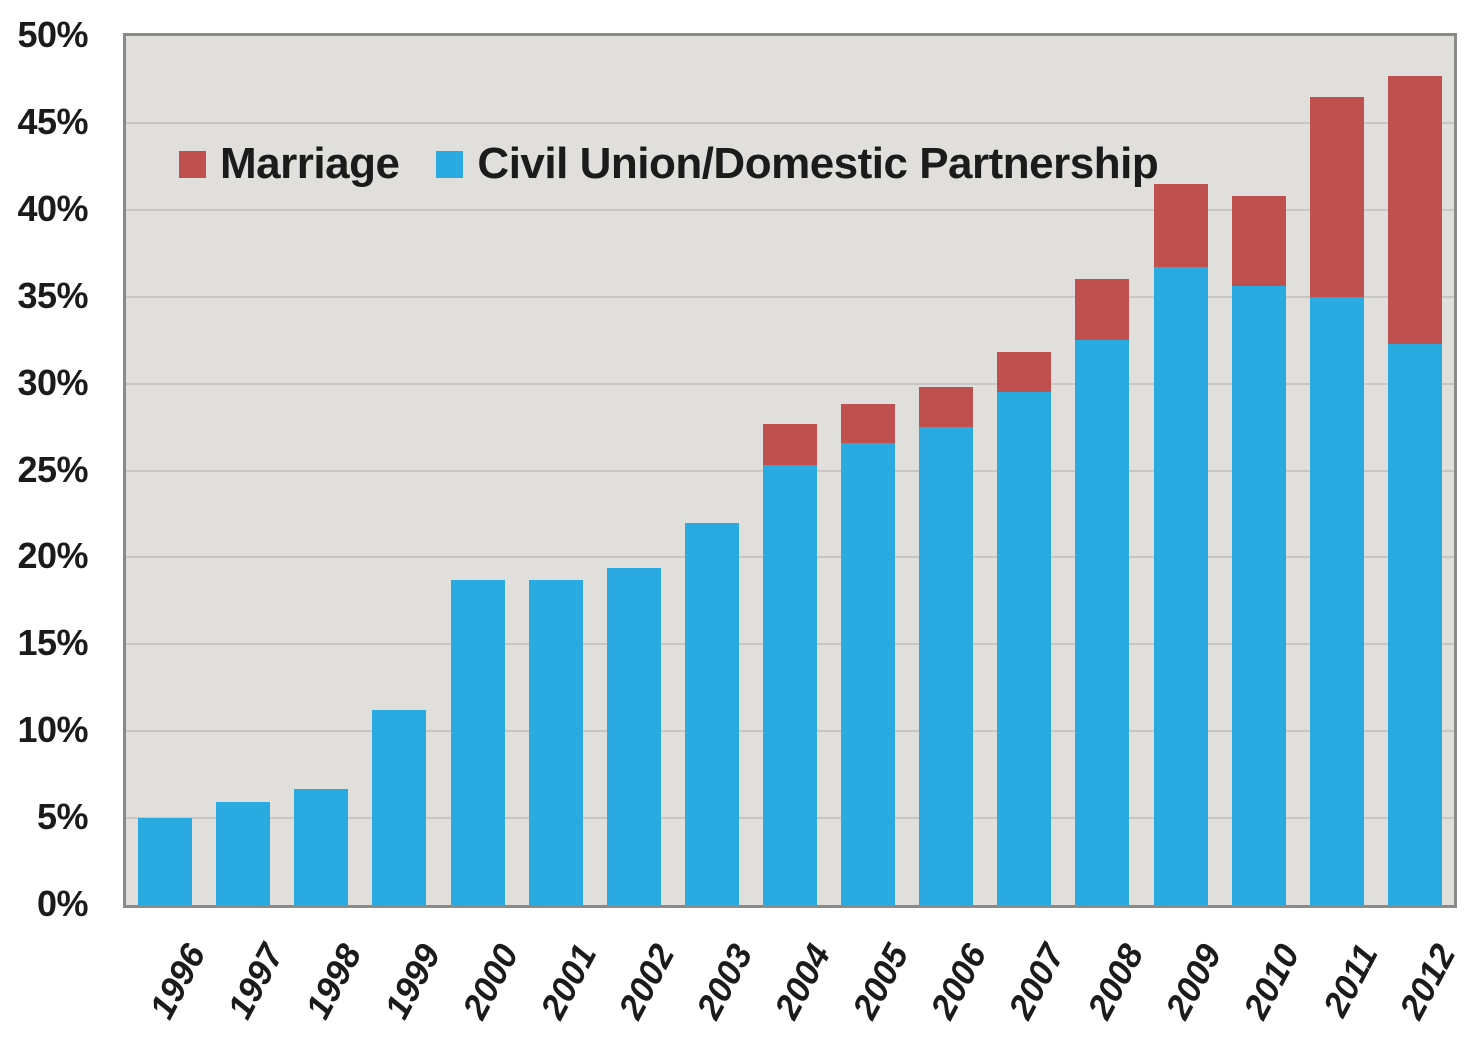 The image size is (1480, 1041). I want to click on bar-2000-civil-union, so click(477, 742).